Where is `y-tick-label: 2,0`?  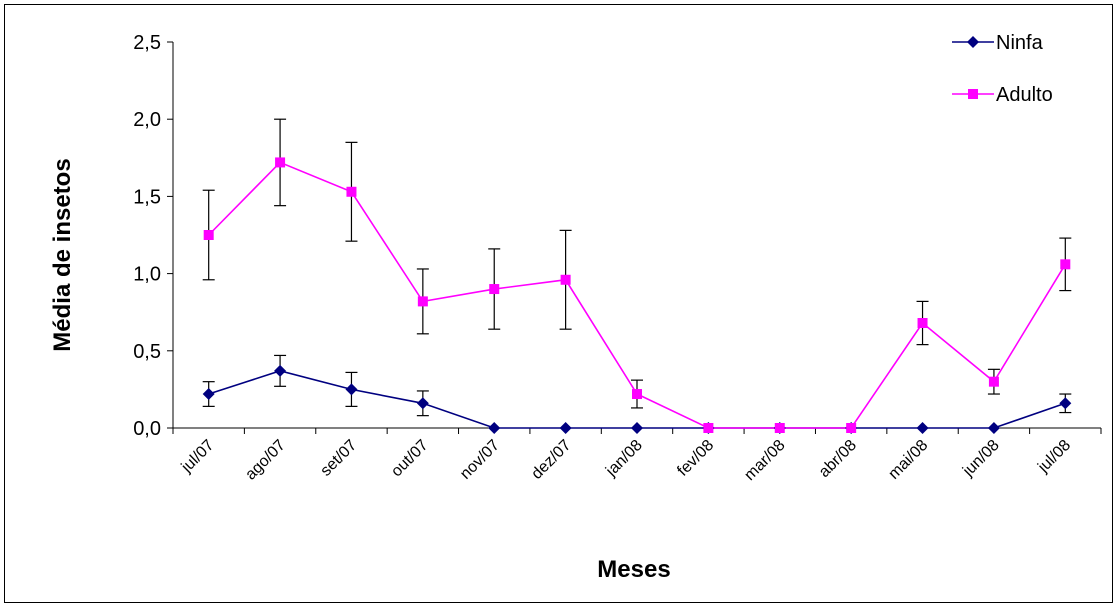
y-tick-label: 2,0 is located at coordinates (147, 120).